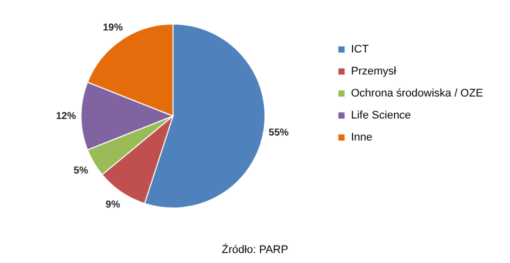 The width and height of the screenshot is (510, 263). Describe the element at coordinates (112, 28) in the screenshot. I see `data-label: 19%` at that location.